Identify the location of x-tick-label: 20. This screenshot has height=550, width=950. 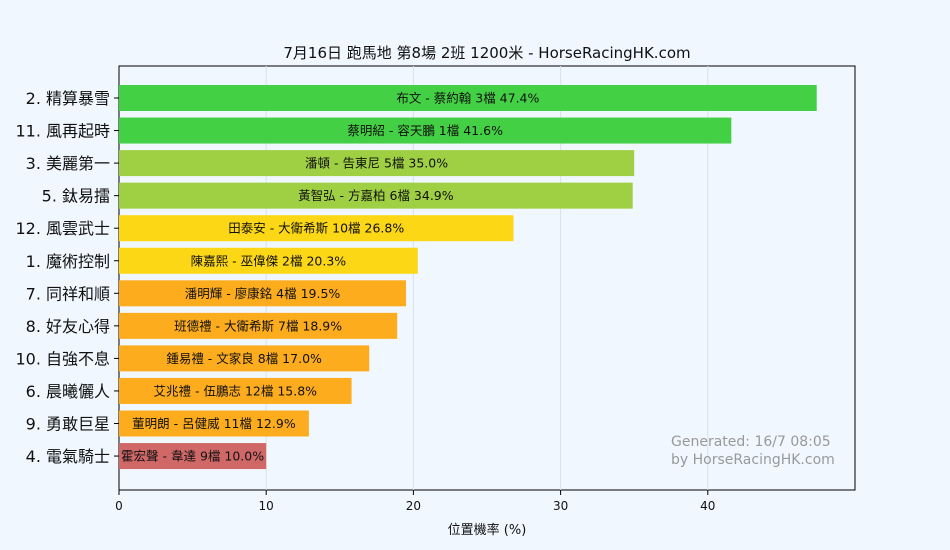
(413, 506).